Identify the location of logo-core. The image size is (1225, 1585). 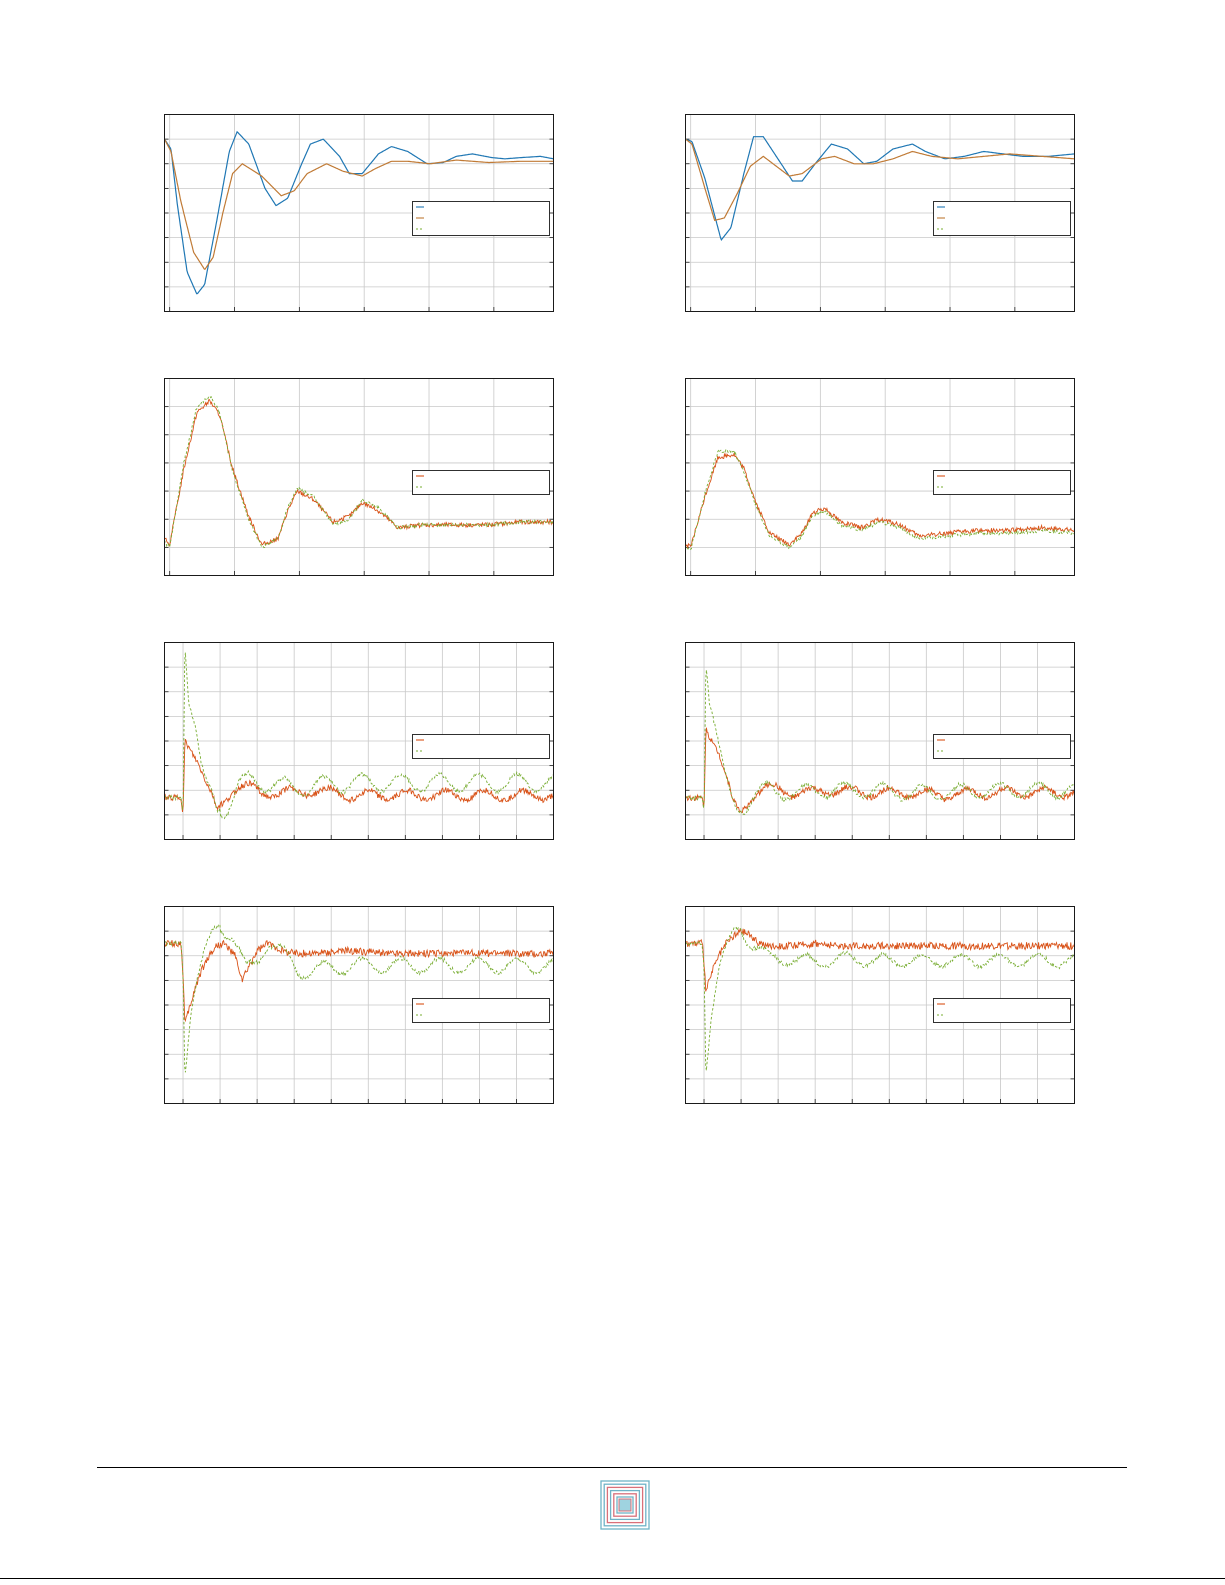
(625, 1505).